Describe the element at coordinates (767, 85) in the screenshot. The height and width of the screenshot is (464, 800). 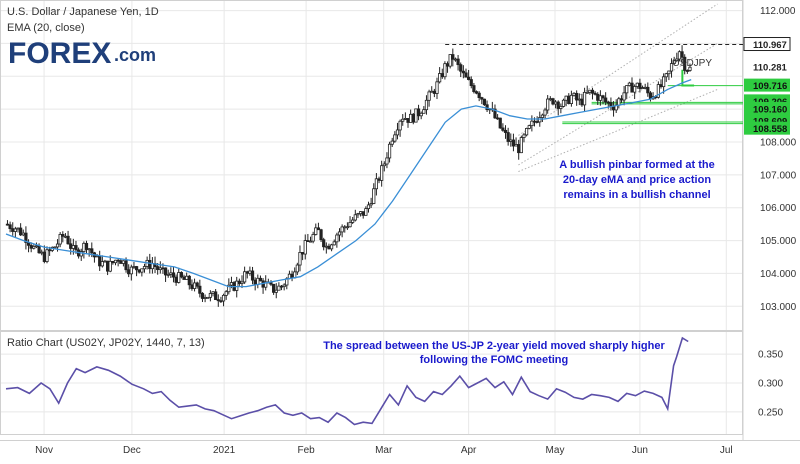
I see `level-box-109.716` at that location.